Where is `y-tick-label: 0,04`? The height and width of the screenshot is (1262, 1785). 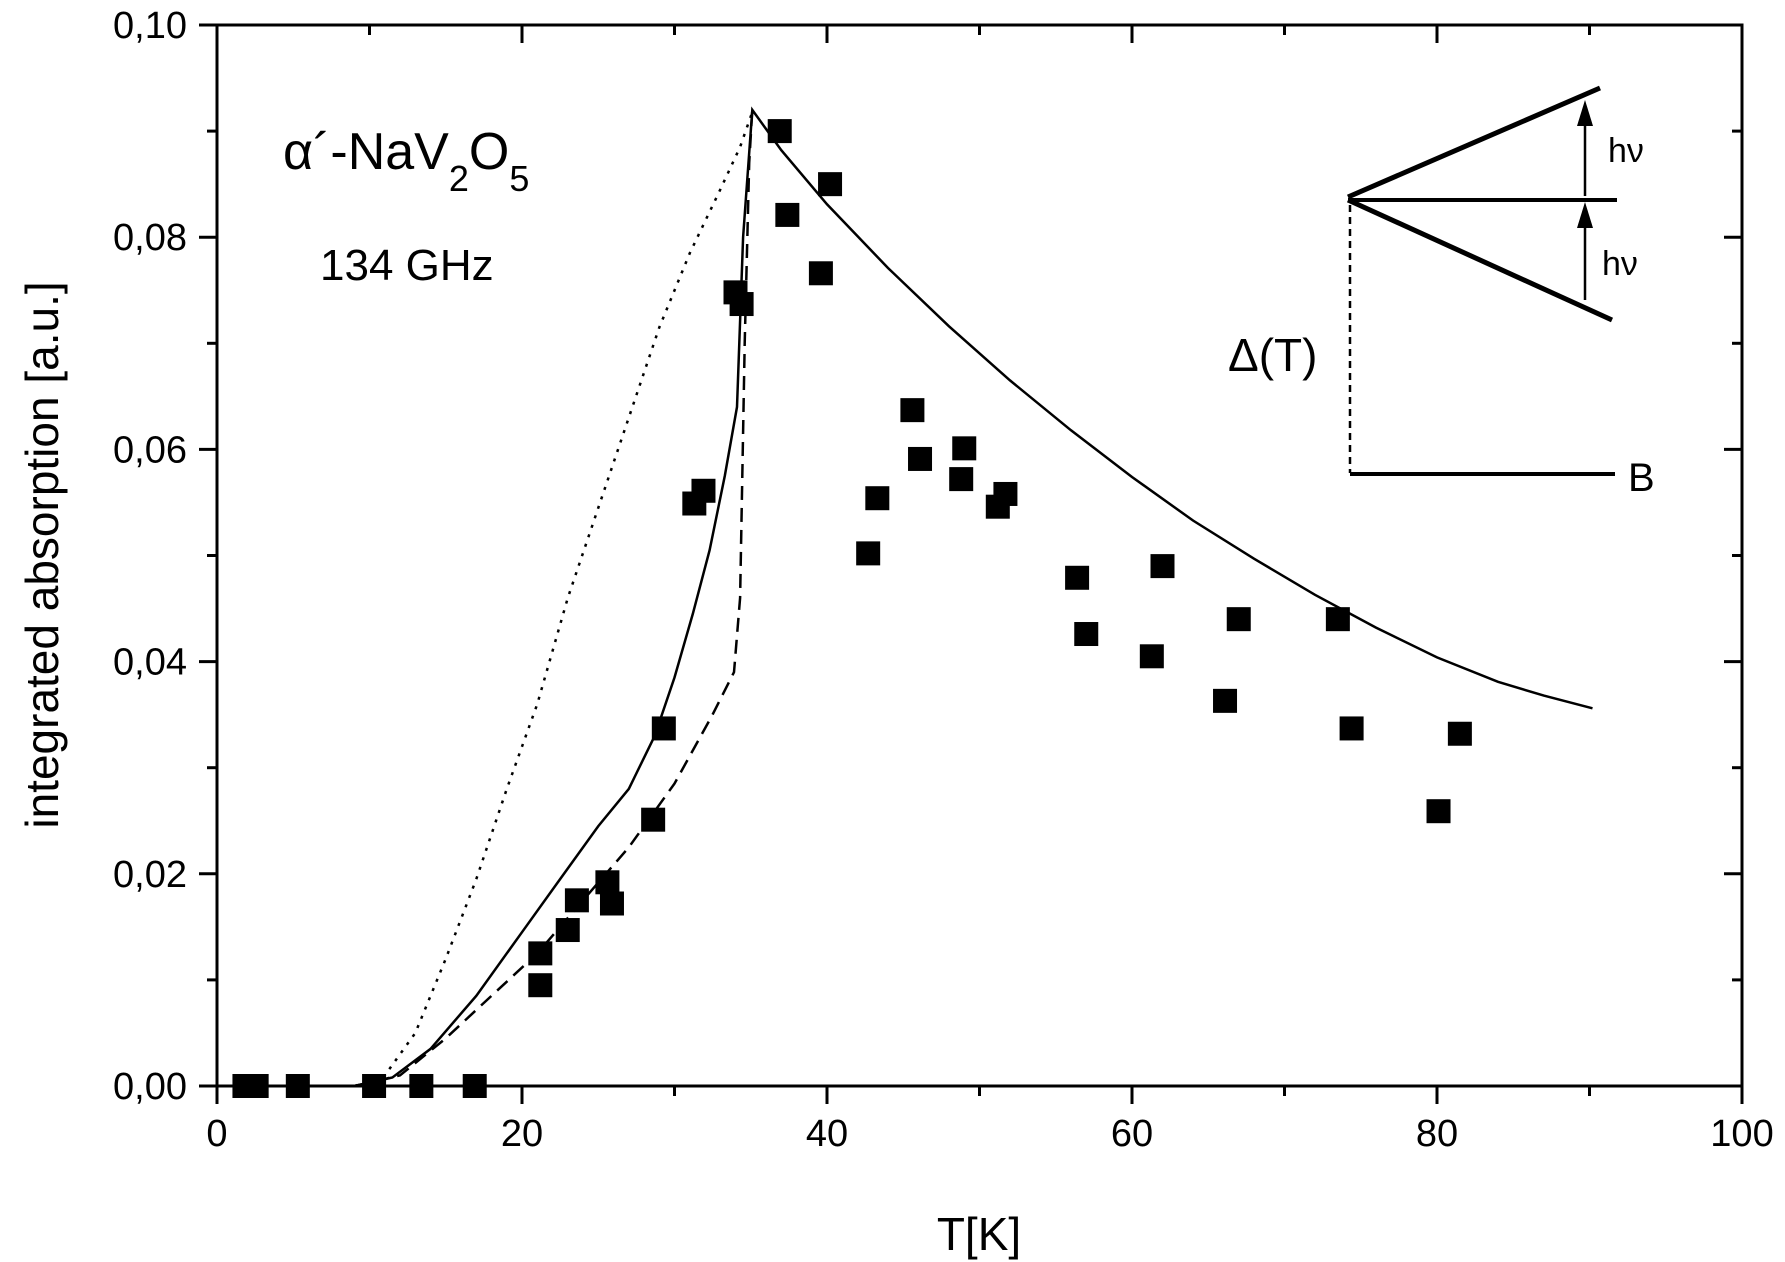
y-tick-label: 0,04 is located at coordinates (150, 663).